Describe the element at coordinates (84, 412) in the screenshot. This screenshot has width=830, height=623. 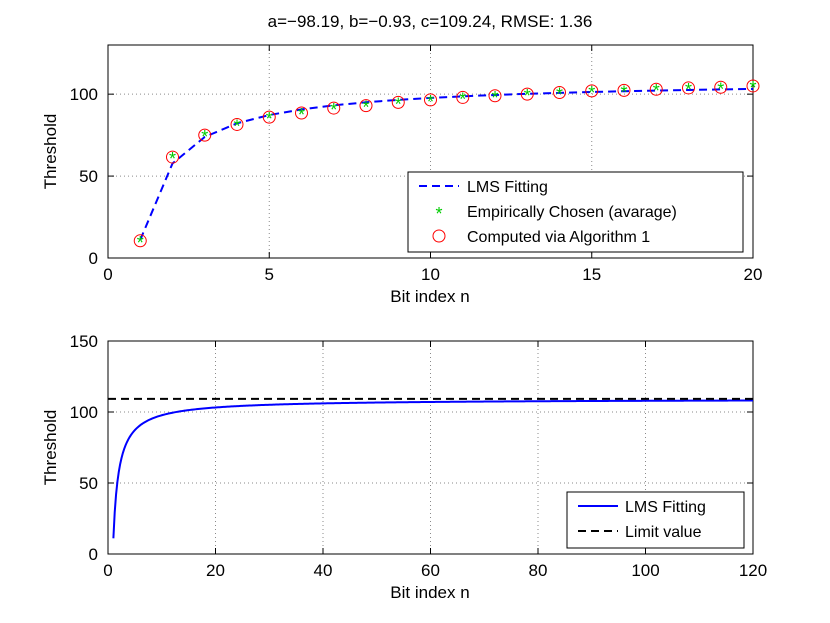
I see `bottom-y-tick-label: 100` at that location.